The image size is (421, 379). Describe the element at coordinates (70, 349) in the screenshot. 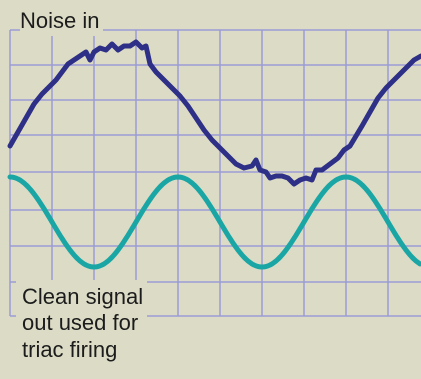

I see `clean-signal-label-line-3: triac firing` at that location.